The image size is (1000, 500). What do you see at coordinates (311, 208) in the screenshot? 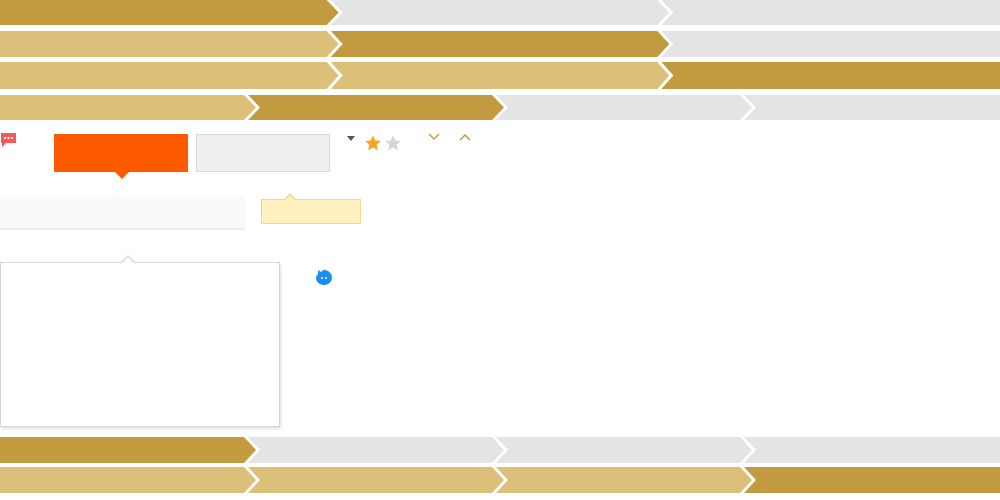
I see `yellow-tooltip` at bounding box center [311, 208].